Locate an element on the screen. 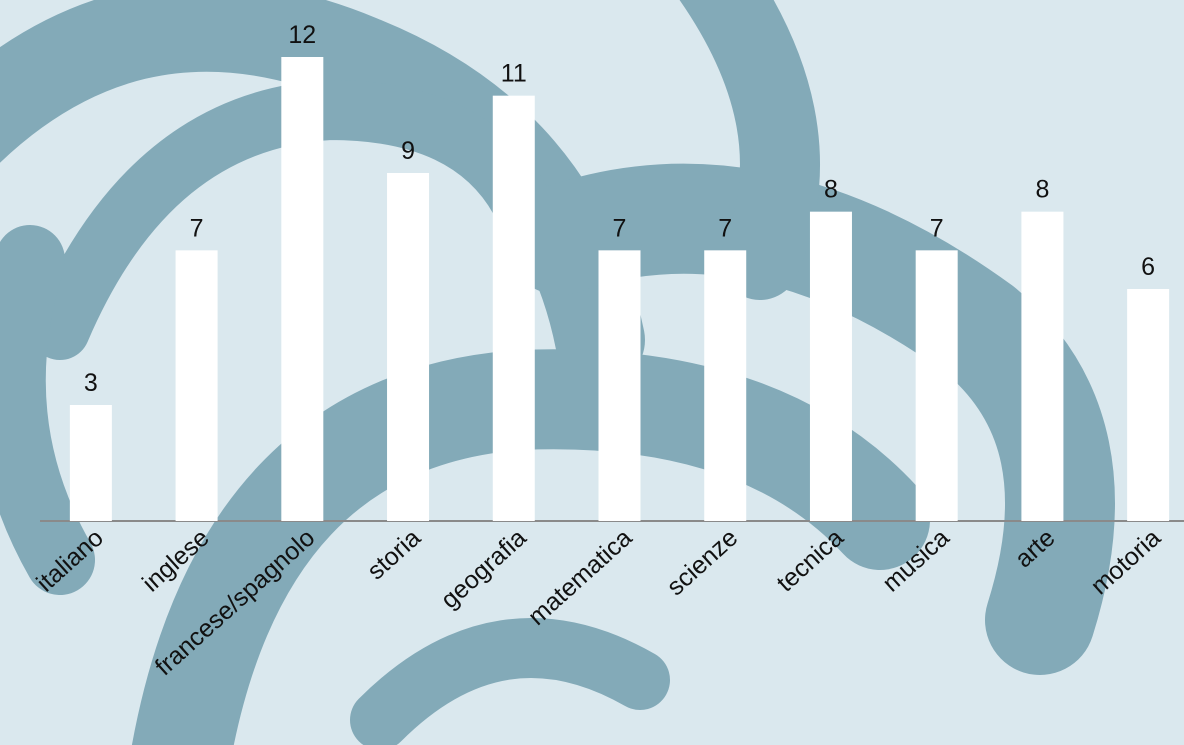 Image resolution: width=1184 pixels, height=745 pixels. data-label: 11 is located at coordinates (514, 74).